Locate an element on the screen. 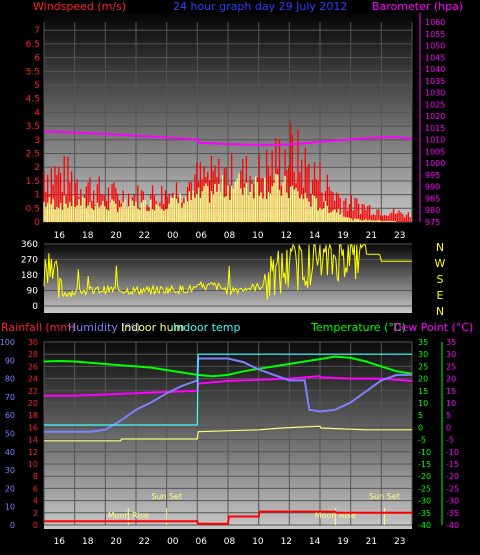 The height and width of the screenshot is (555, 480). temperature-tick-label: -35 is located at coordinates (424, 513).